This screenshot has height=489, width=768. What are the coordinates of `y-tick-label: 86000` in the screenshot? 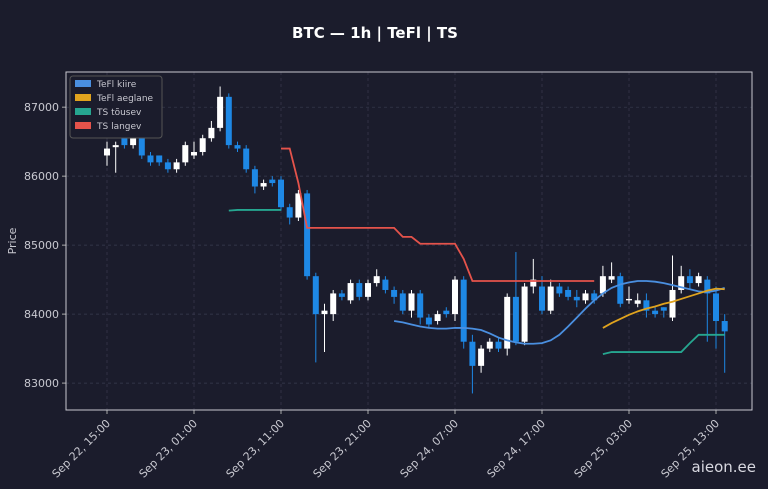 It's located at (41, 176).